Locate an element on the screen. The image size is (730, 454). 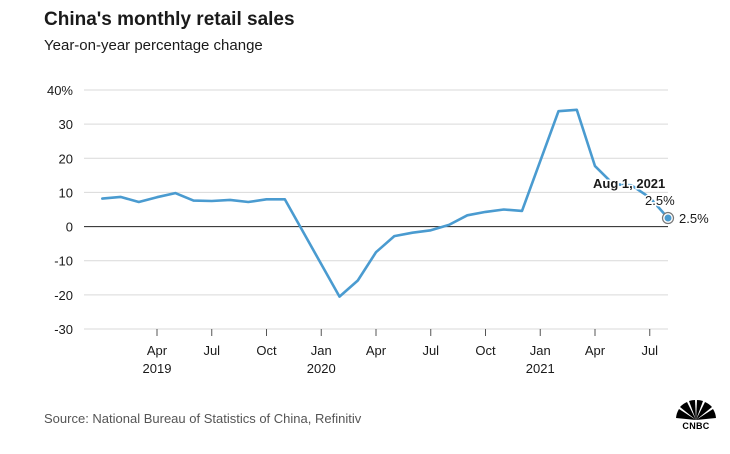
chart-subtitle: Year-on-year percentage change is located at coordinates (153, 45).